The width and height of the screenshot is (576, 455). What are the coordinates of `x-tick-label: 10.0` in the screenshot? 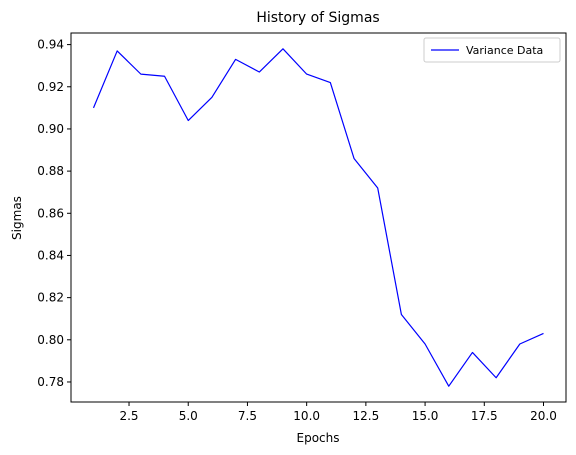 It's located at (306, 416).